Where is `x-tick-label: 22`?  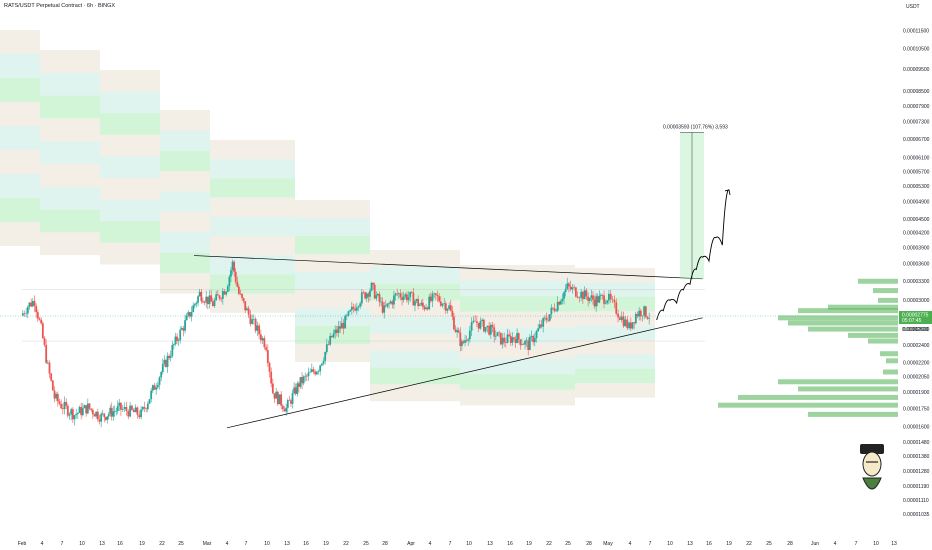 x-tick-label: 22 is located at coordinates (749, 544).